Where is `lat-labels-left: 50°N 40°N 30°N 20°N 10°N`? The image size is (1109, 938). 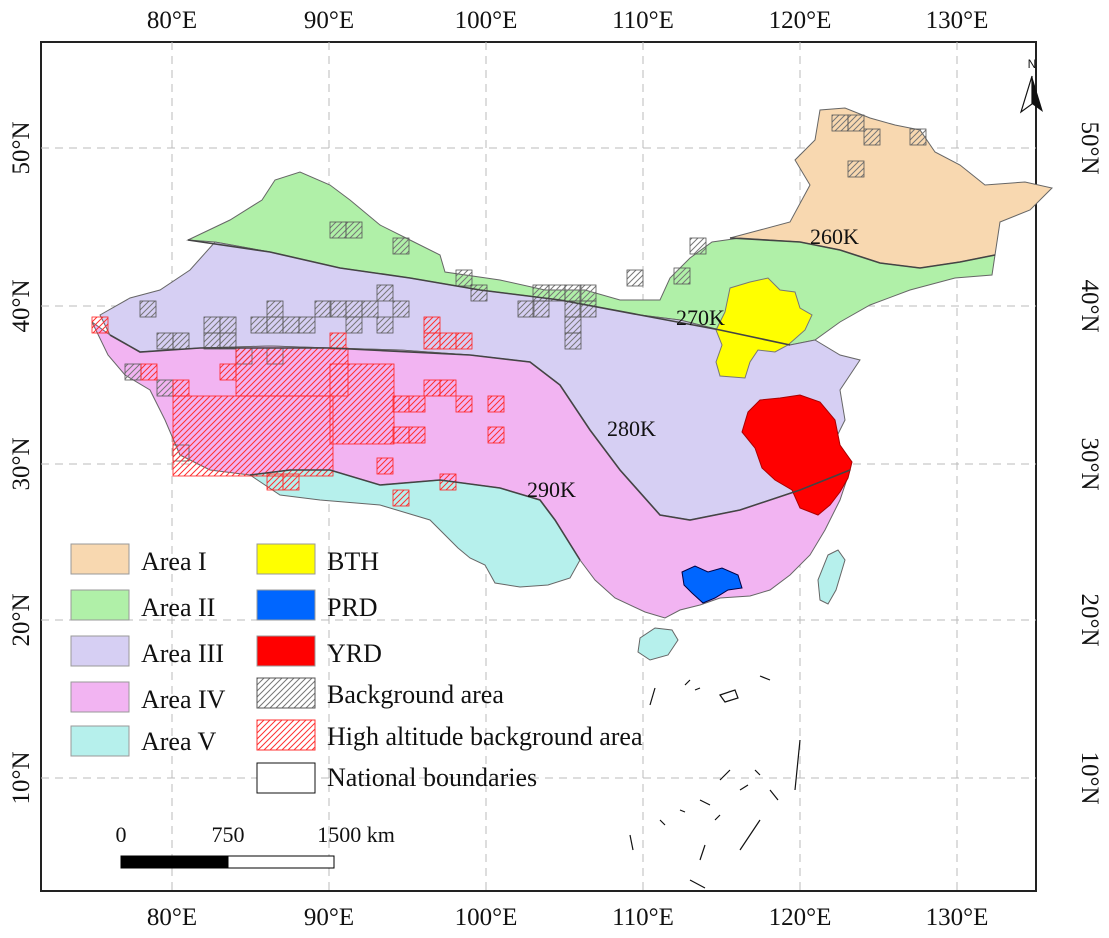 lat-labels-left: 50°N 40°N 30°N 20°N 10°N is located at coordinates (21, 462).